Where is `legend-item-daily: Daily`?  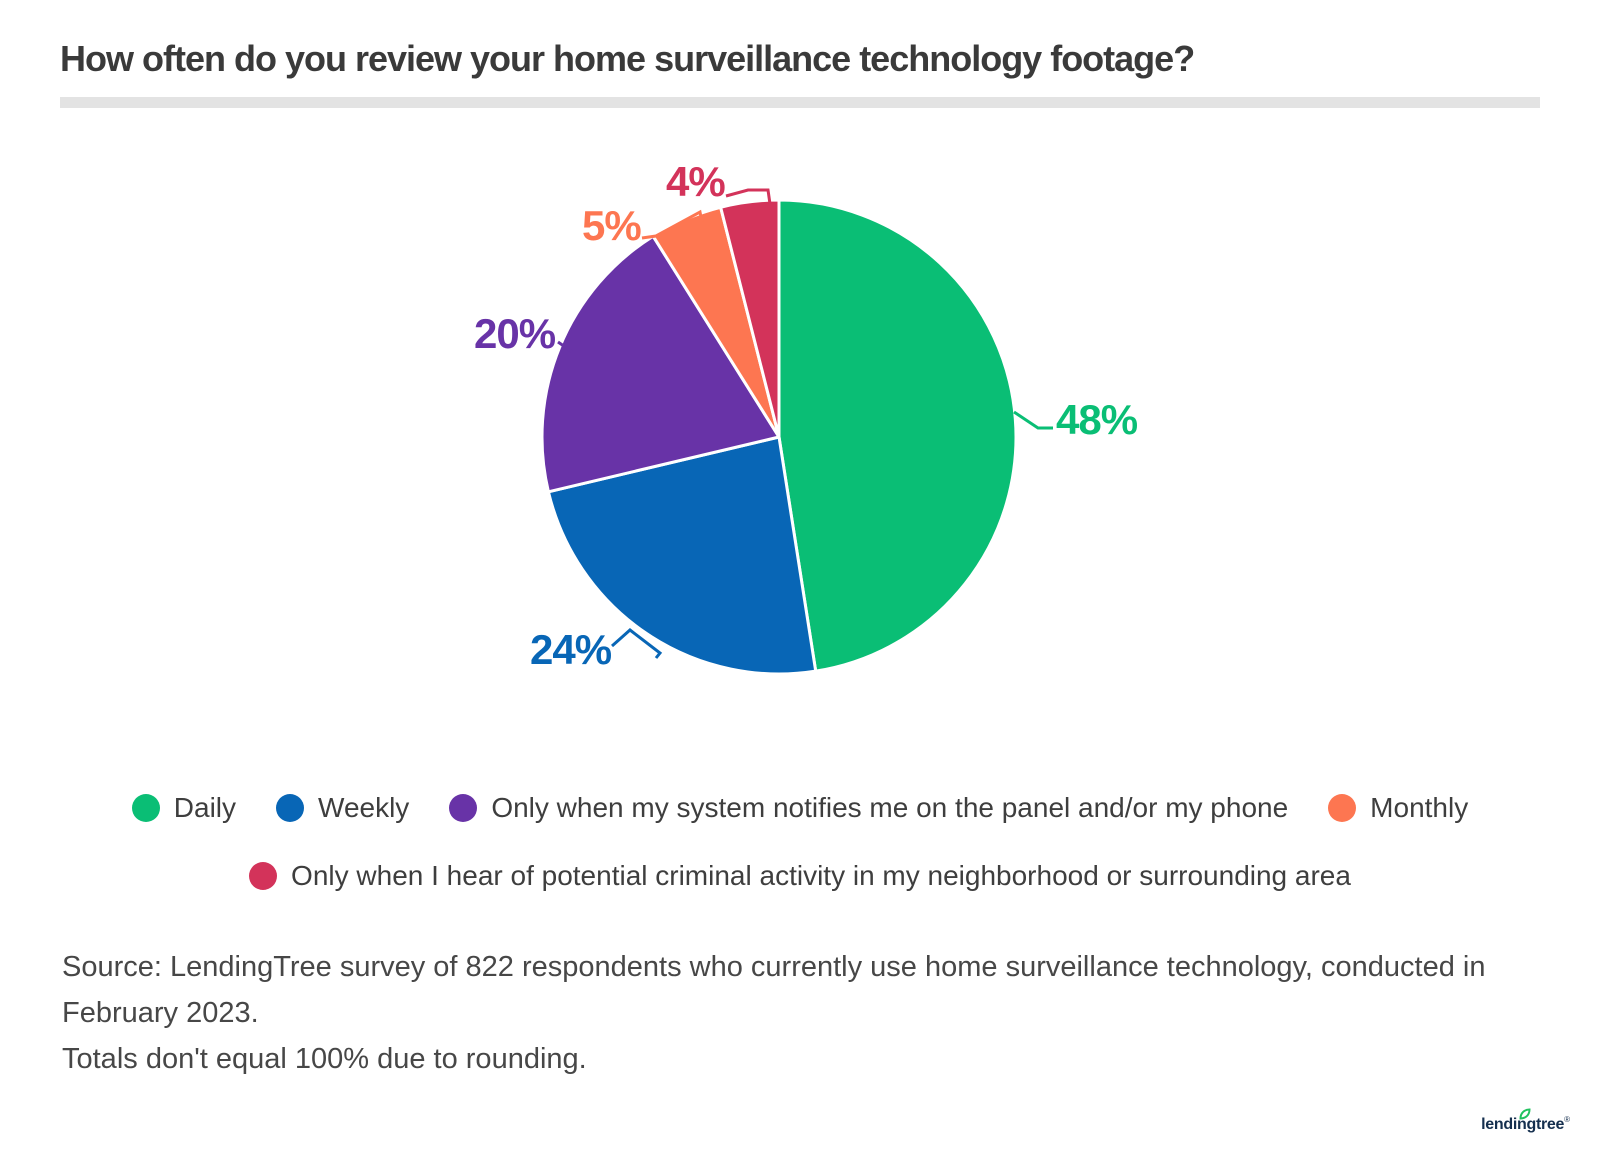 legend-item-daily: Daily is located at coordinates (184, 808).